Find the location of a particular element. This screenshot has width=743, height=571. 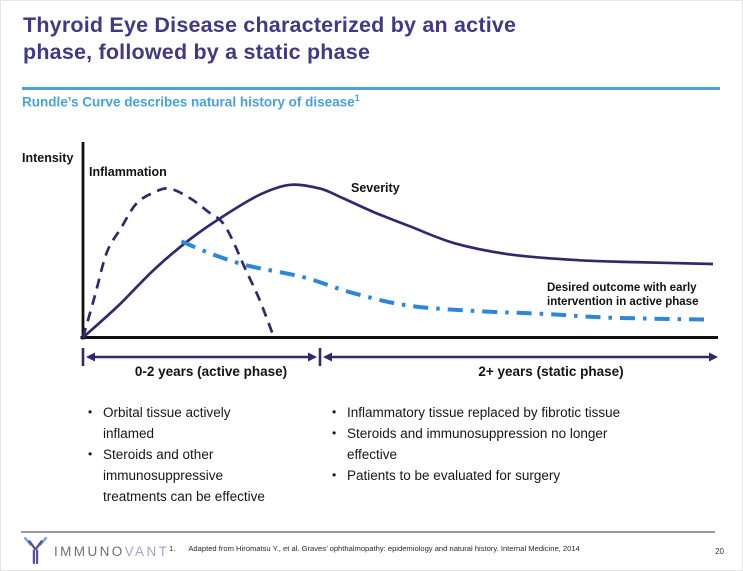

page-number: 20 is located at coordinates (719, 551).